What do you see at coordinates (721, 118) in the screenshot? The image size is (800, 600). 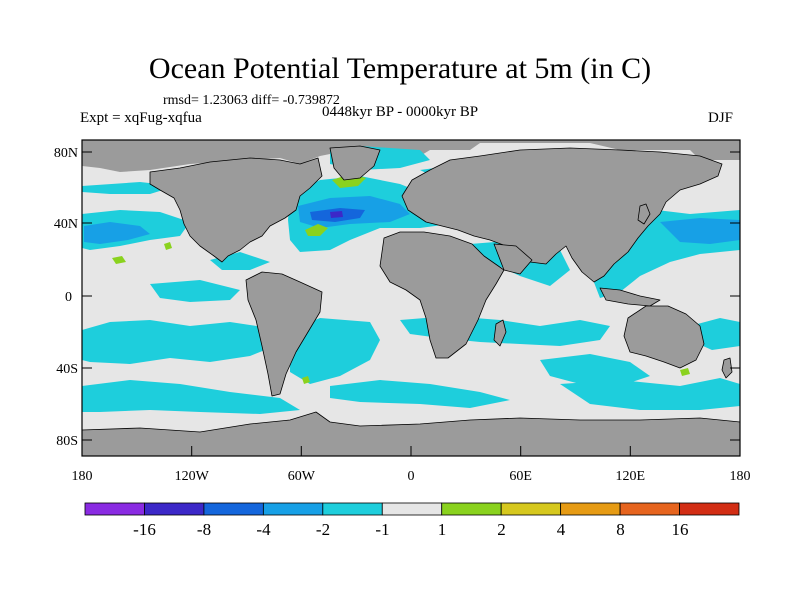 I see `season-label: DJF` at bounding box center [721, 118].